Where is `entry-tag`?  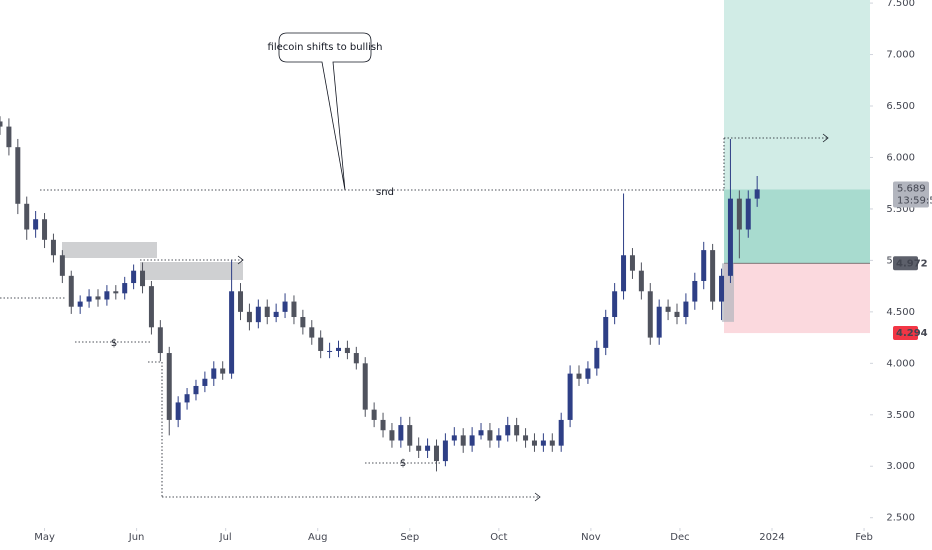
entry-tag is located at coordinates (905, 263).